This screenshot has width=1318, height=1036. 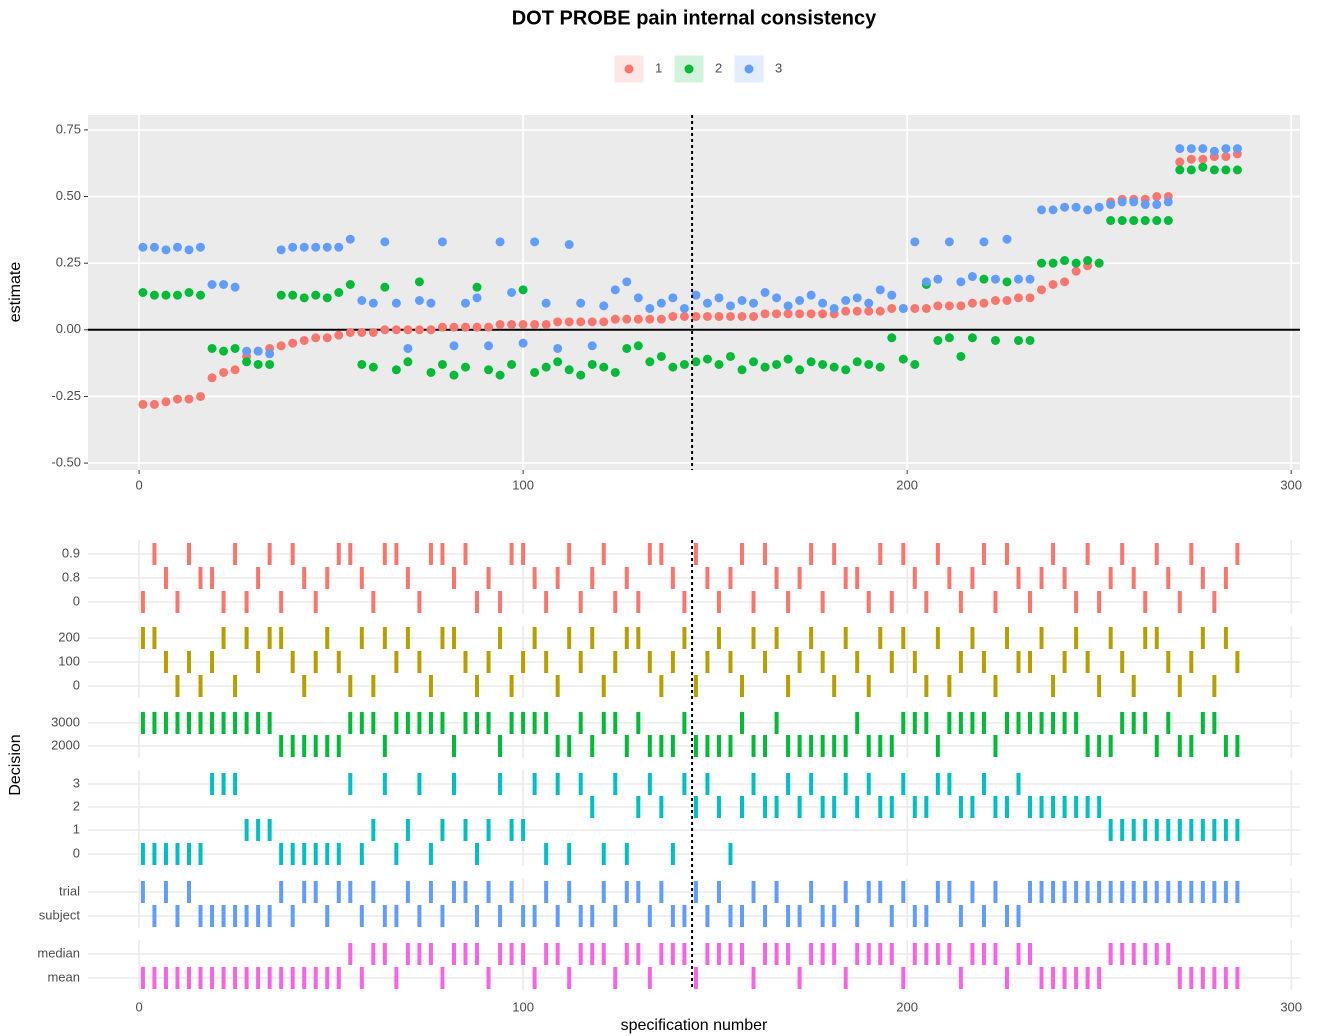 I want to click on level-label: 0, so click(x=76, y=684).